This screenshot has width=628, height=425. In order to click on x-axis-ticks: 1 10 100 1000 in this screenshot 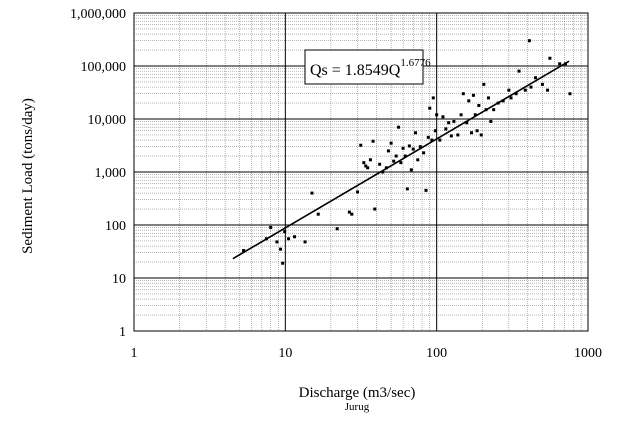, I will do `click(367, 353)`.